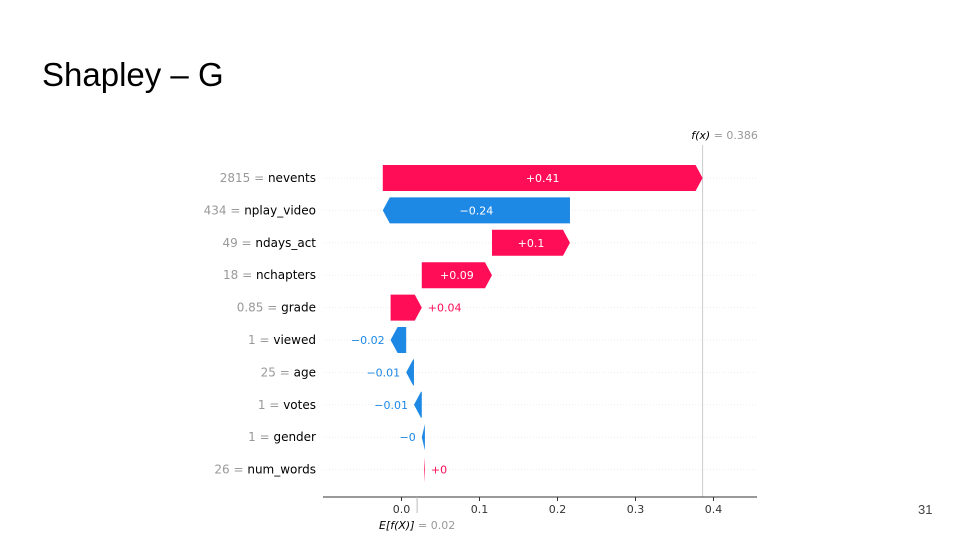  What do you see at coordinates (424, 469) in the screenshot?
I see `bar-num_words` at bounding box center [424, 469].